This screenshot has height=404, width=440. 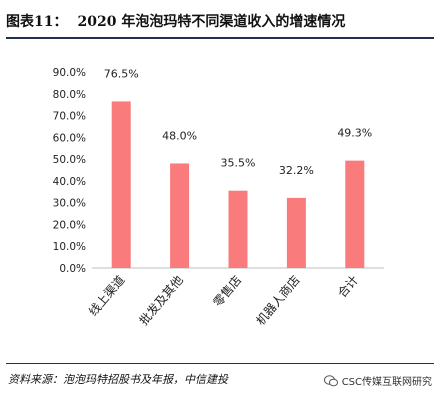 I want to click on y-tick-label: 40.0%, so click(x=69, y=182).